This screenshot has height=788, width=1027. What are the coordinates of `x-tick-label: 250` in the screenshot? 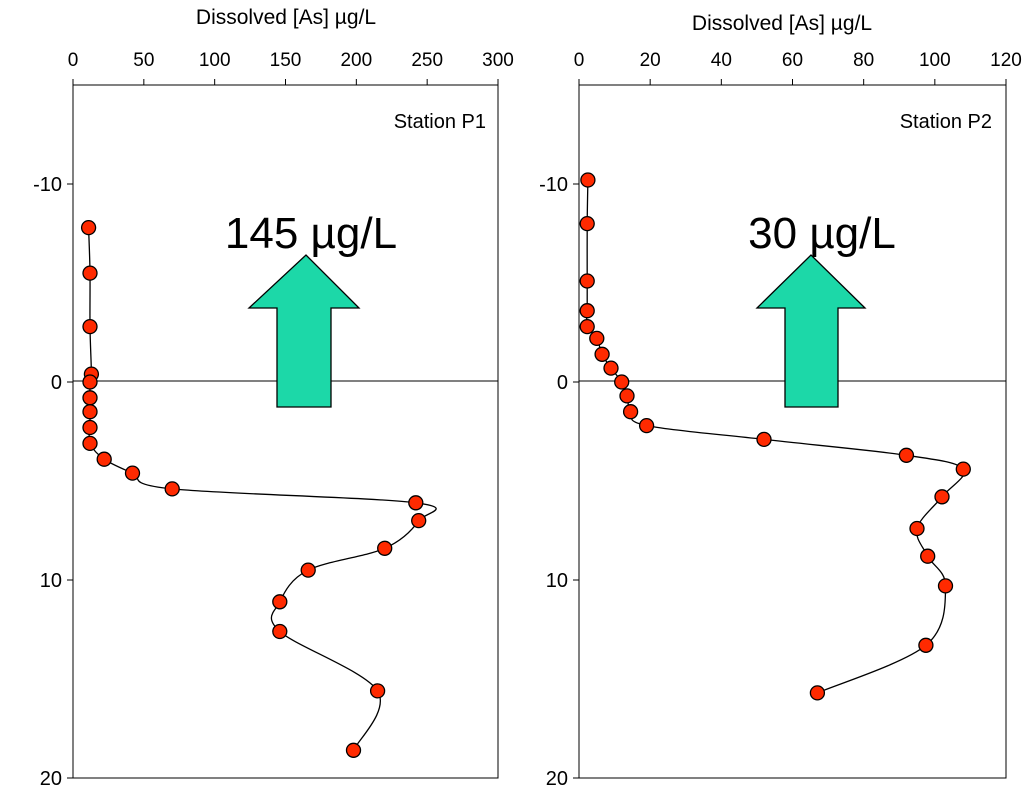 It's located at (427, 60).